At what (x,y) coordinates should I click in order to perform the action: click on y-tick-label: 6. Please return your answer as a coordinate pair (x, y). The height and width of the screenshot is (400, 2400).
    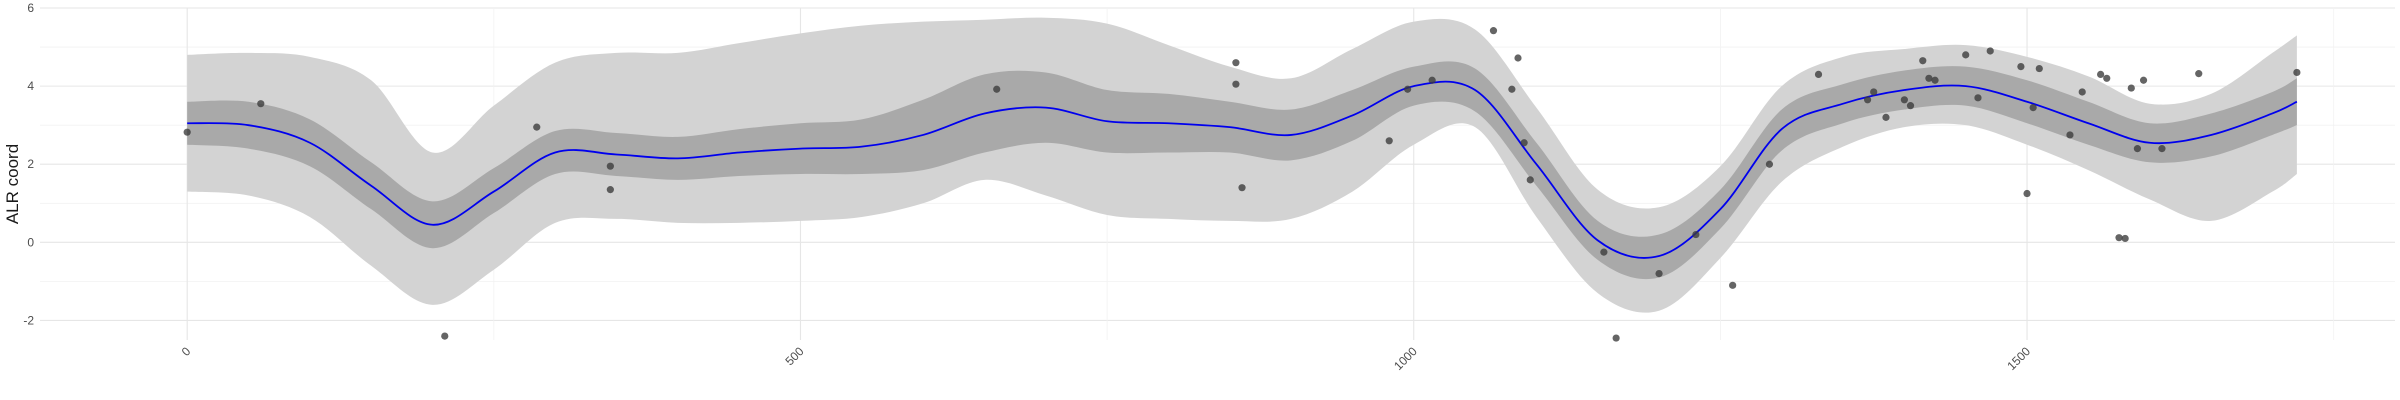
    Looking at the image, I should click on (30, 8).